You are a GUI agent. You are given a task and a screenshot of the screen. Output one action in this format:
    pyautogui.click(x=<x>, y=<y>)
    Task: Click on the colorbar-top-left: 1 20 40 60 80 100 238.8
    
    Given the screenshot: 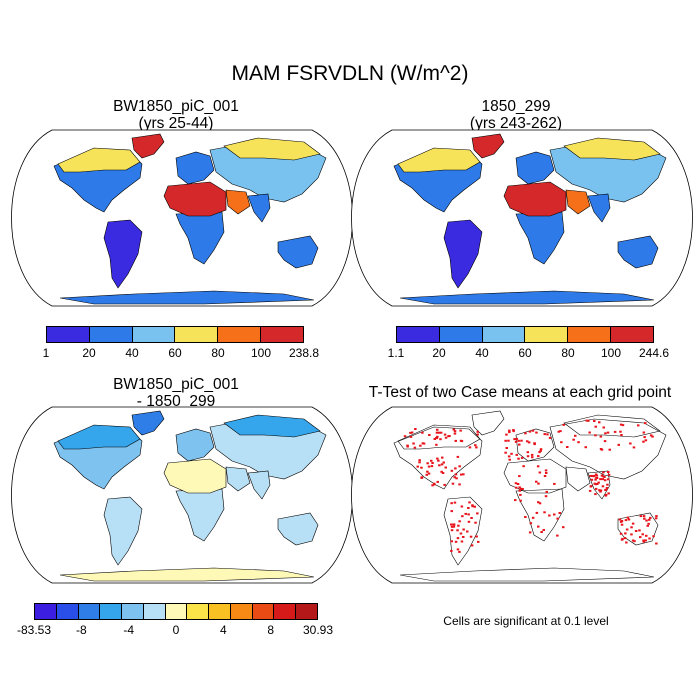 What is the action you would take?
    pyautogui.click(x=181, y=343)
    